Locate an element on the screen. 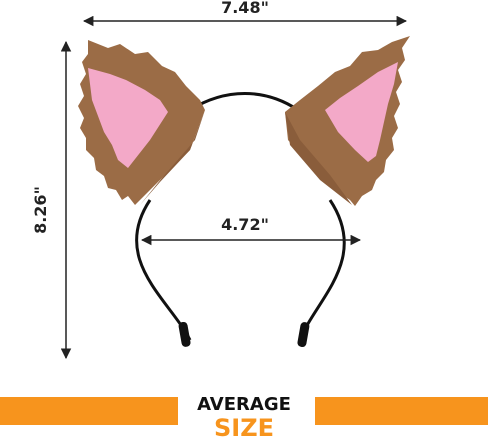 This screenshot has height=439, width=488. banner-line1: AVERAGE is located at coordinates (244, 404).